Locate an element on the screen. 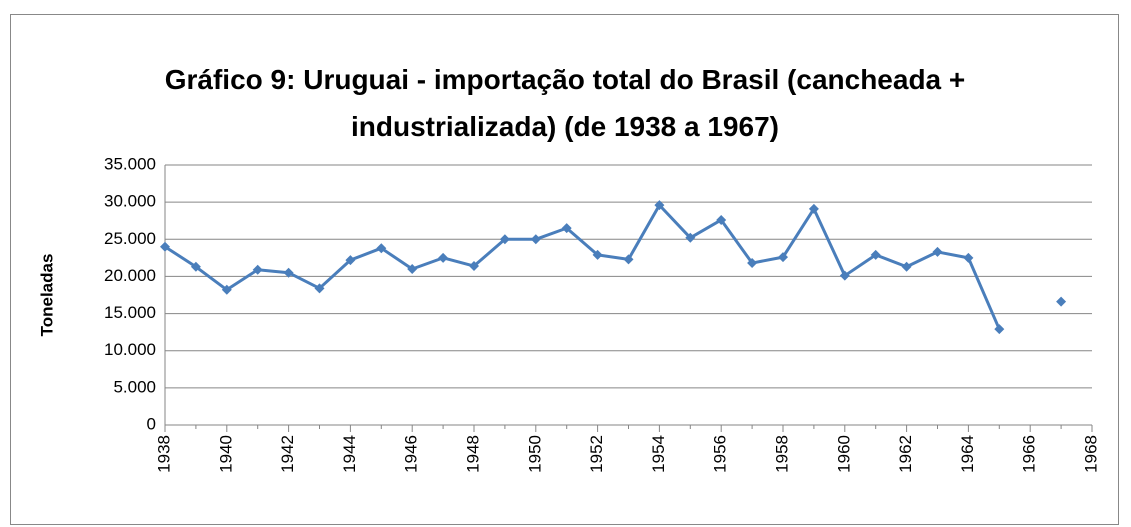 This screenshot has height=527, width=1131. y-tick-label: 5.000 is located at coordinates (134, 386).